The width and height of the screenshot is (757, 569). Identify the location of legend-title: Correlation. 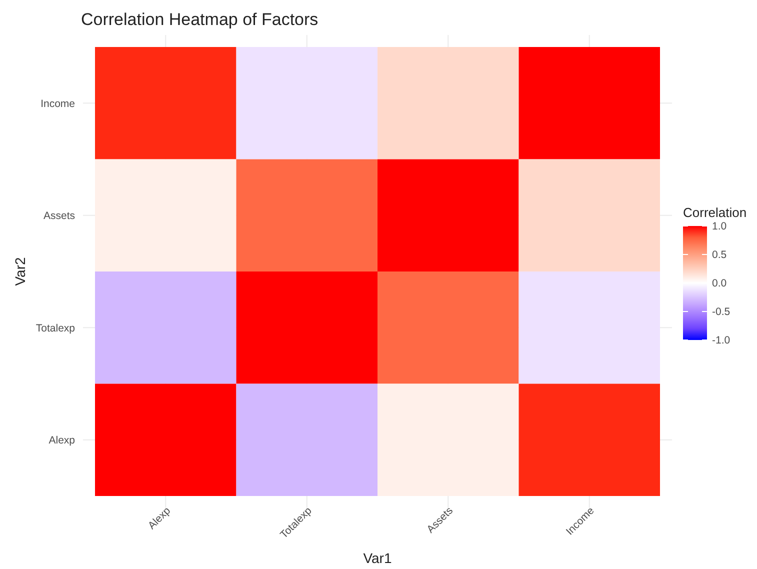
(715, 212).